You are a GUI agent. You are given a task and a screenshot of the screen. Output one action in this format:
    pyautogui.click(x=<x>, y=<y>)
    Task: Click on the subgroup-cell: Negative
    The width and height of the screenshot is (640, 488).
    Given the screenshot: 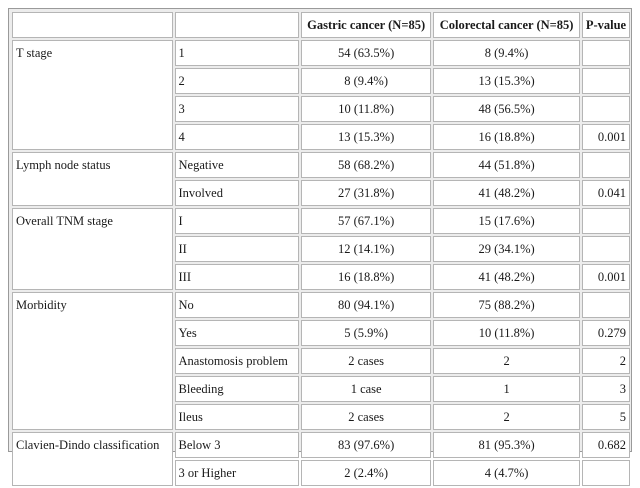 What is the action you would take?
    pyautogui.click(x=236, y=165)
    